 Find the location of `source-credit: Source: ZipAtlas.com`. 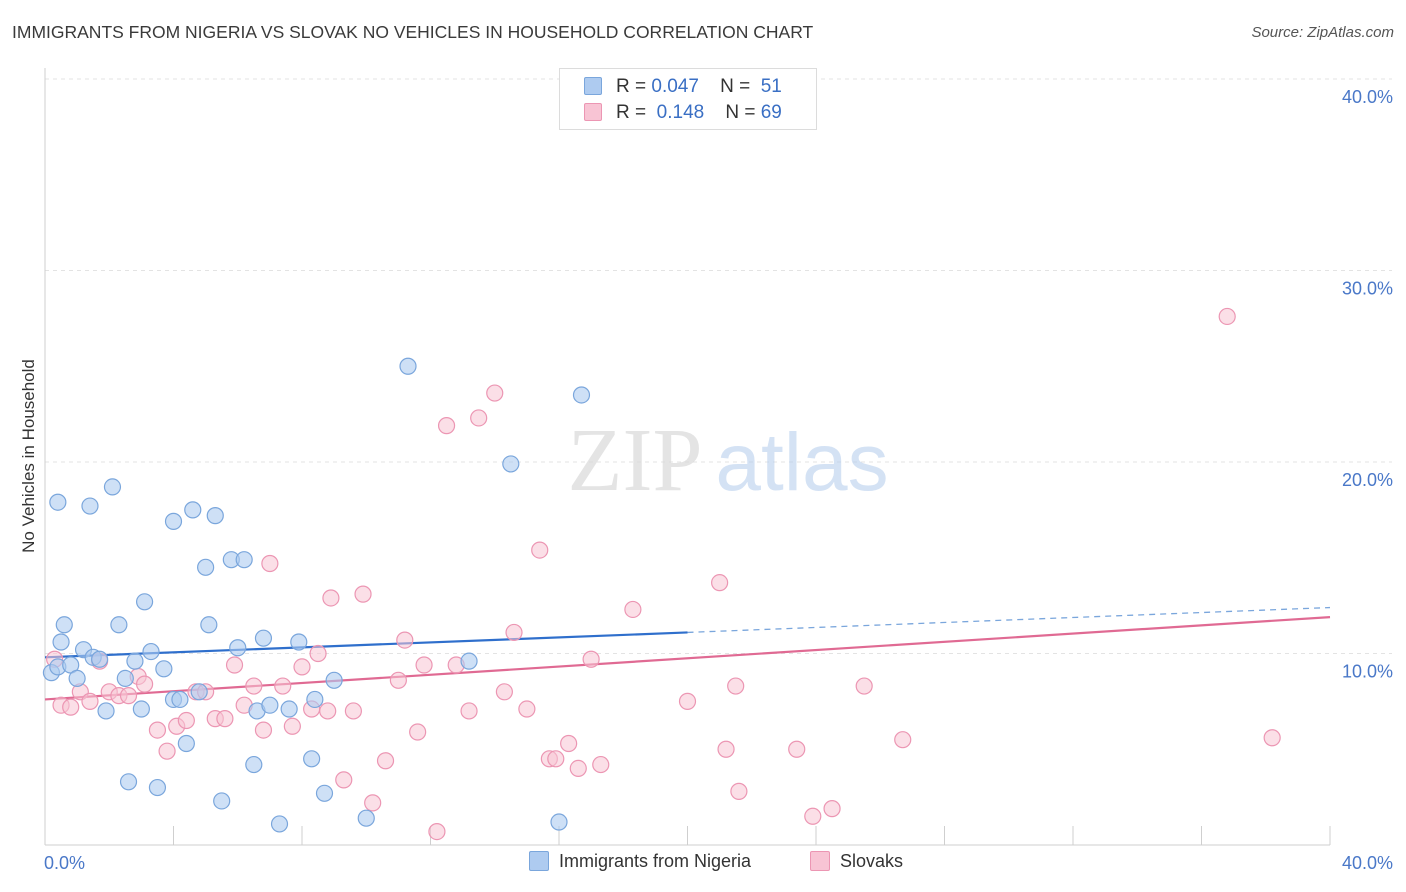

source-credit: Source: ZipAtlas.com is located at coordinates (1322, 32).